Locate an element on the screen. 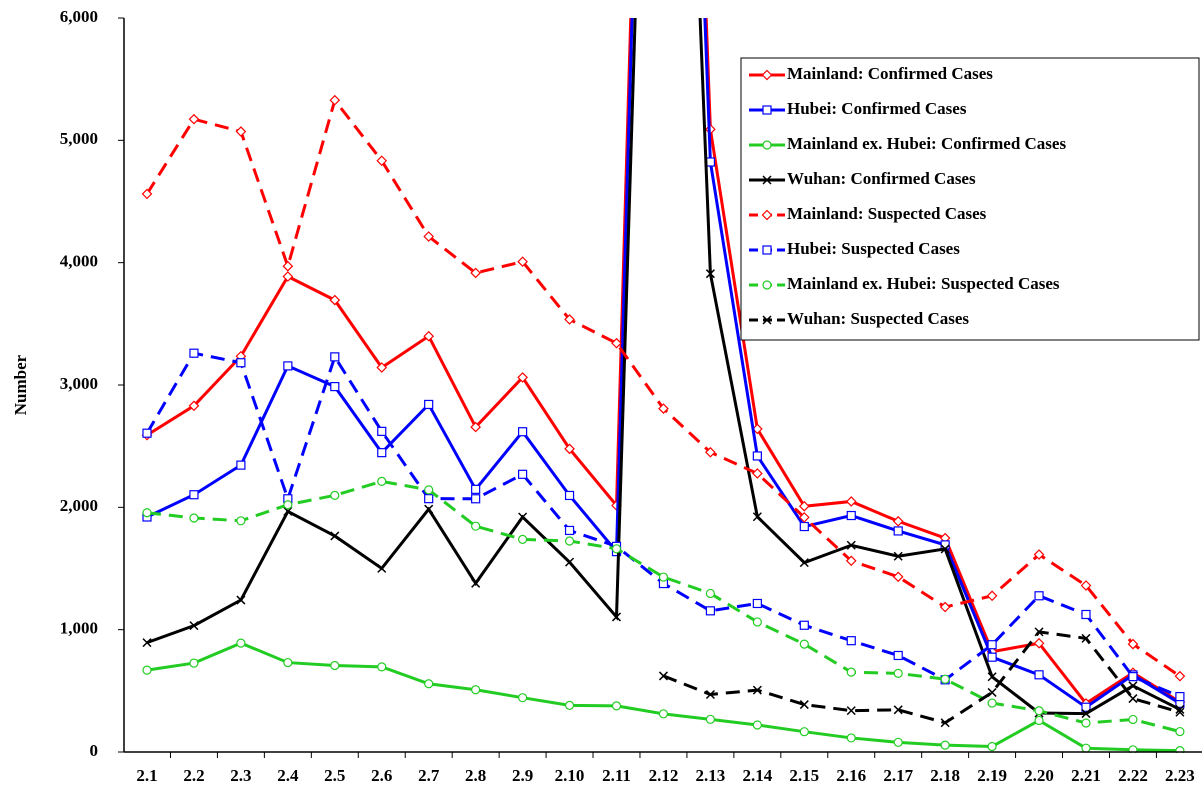 This screenshot has height=787, width=1202. legend-label: Hubei: Confirmed Cases is located at coordinates (877, 108).